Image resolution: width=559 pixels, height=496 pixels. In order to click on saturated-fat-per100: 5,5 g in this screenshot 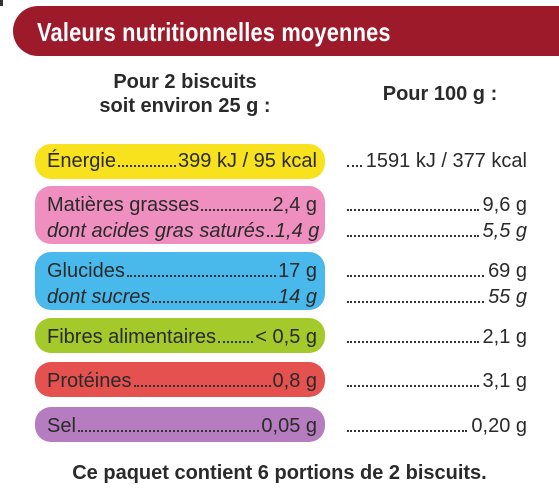, I will do `click(504, 231)`.